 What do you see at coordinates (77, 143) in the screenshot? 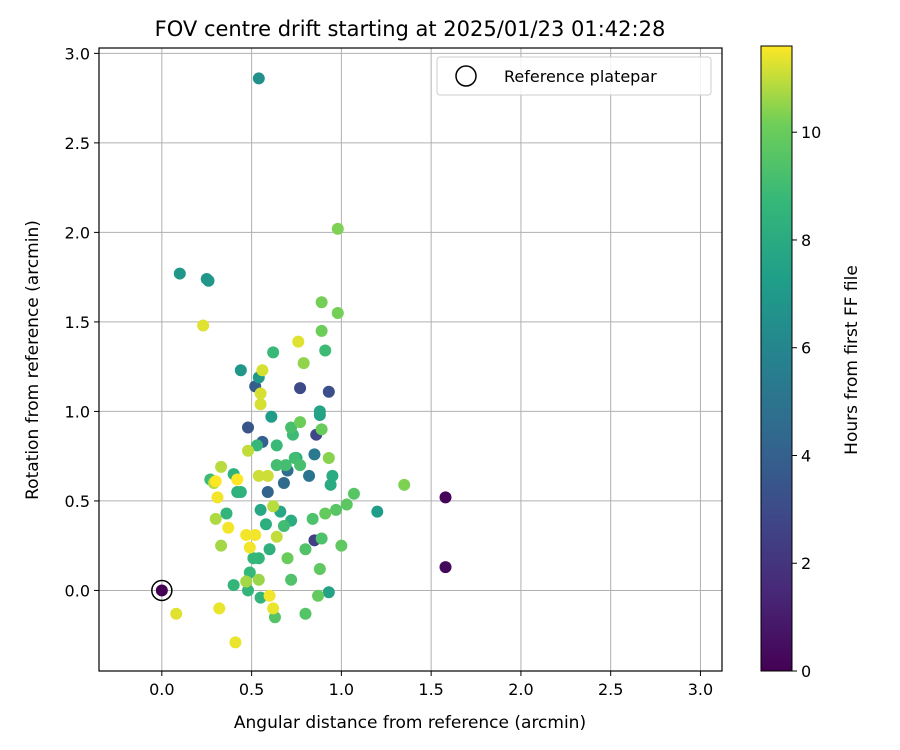
I see `y-tick-label: 2.5` at bounding box center [77, 143].